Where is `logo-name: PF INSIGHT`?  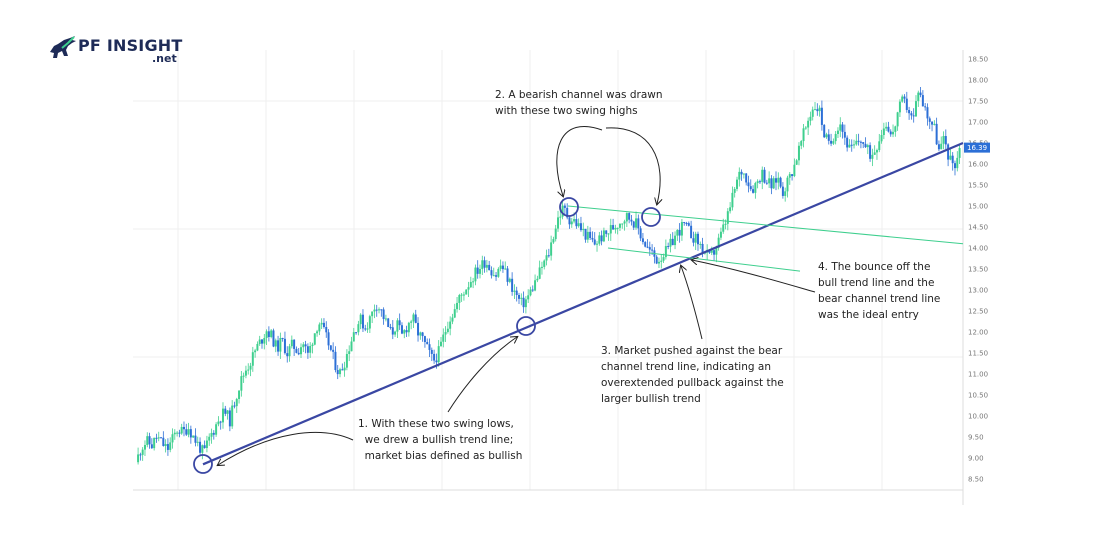
logo-name: PF INSIGHT is located at coordinates (130, 45).